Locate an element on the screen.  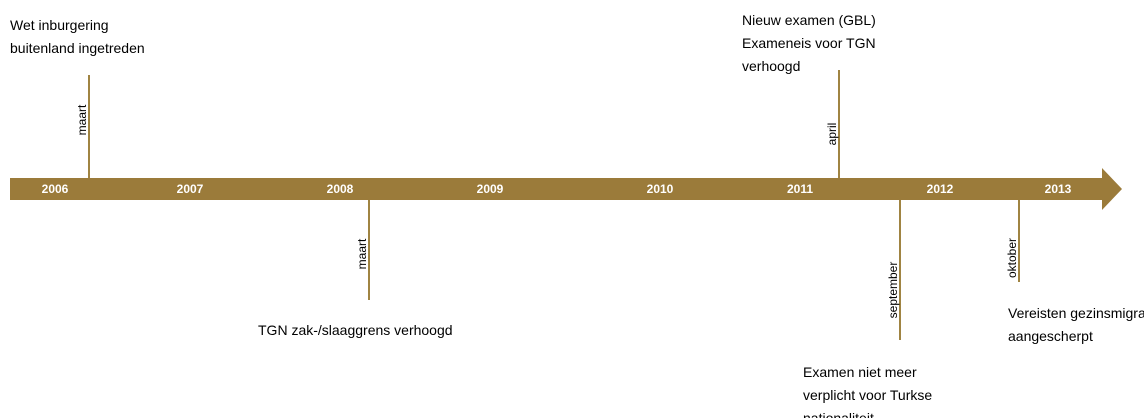
year-label: 2008 is located at coordinates (340, 189).